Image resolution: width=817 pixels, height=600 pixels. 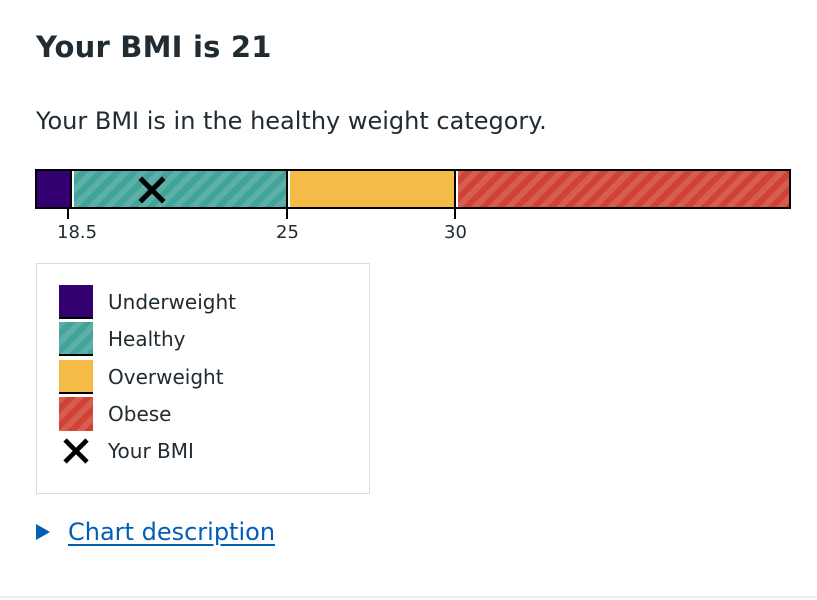 I want to click on bmi-scale-bar, so click(x=413, y=189).